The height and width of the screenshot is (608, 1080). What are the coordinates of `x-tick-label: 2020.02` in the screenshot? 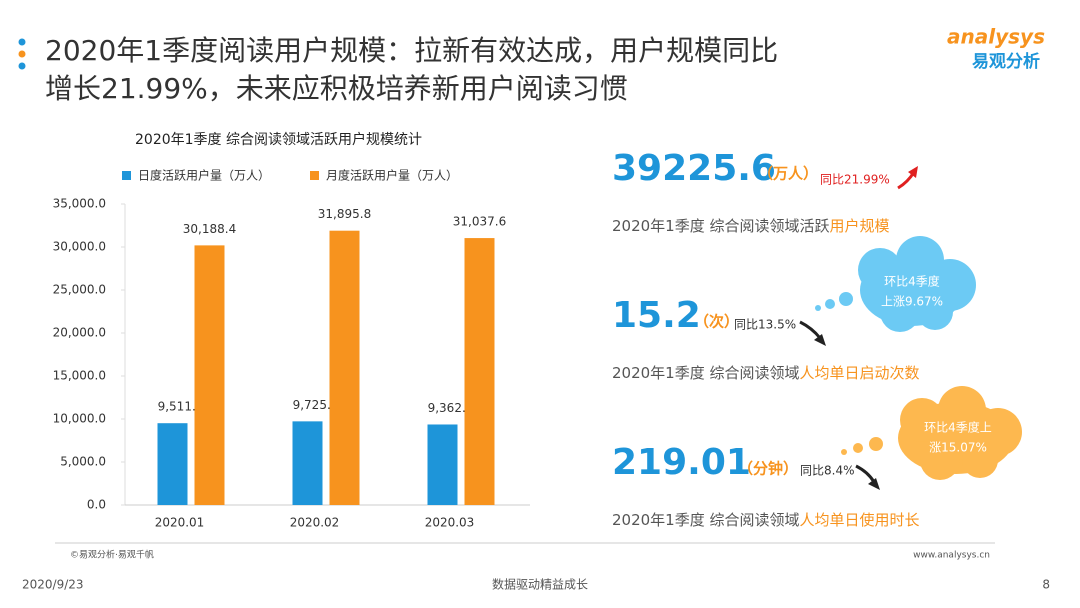 It's located at (315, 523).